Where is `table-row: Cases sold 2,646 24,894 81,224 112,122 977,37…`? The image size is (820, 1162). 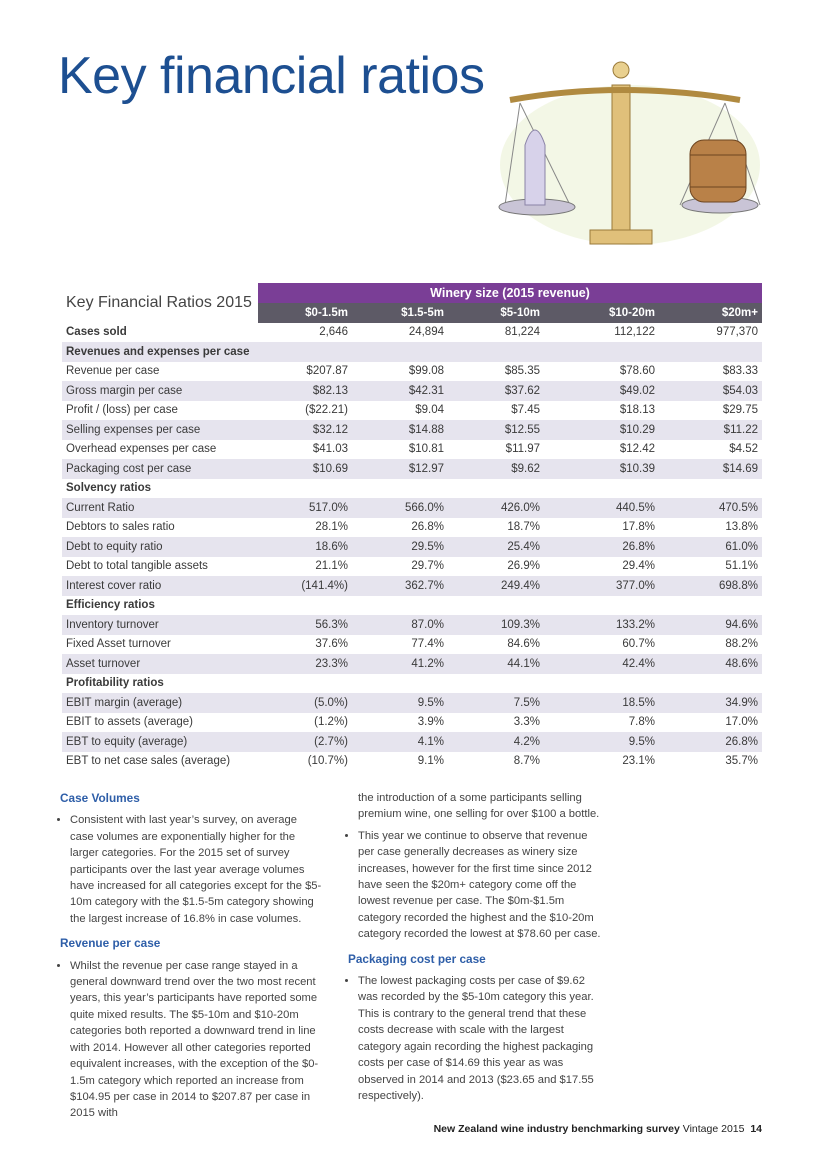 table-row: Cases sold 2,646 24,894 81,224 112,122 977,37… is located at coordinates (412, 333).